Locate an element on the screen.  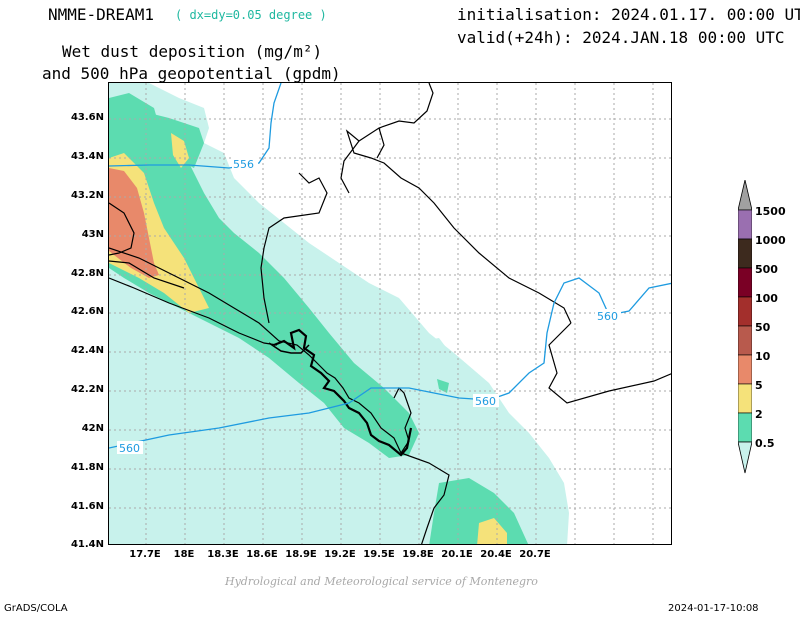
grads-label: GrADS/COLA is located at coordinates (36, 608).